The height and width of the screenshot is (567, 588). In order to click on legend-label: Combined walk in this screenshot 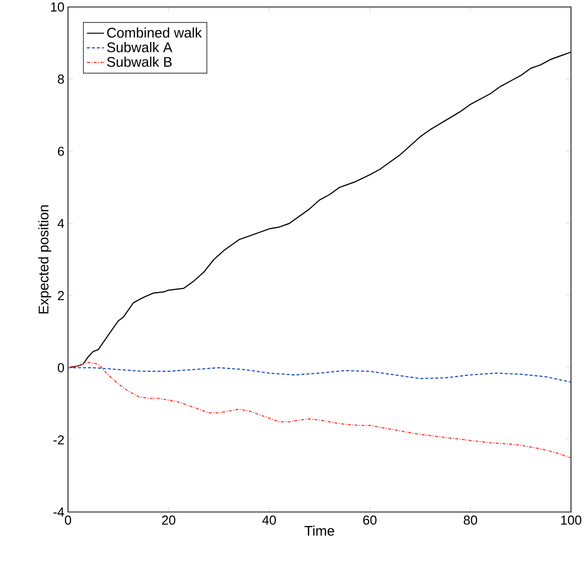, I will do `click(154, 32)`.